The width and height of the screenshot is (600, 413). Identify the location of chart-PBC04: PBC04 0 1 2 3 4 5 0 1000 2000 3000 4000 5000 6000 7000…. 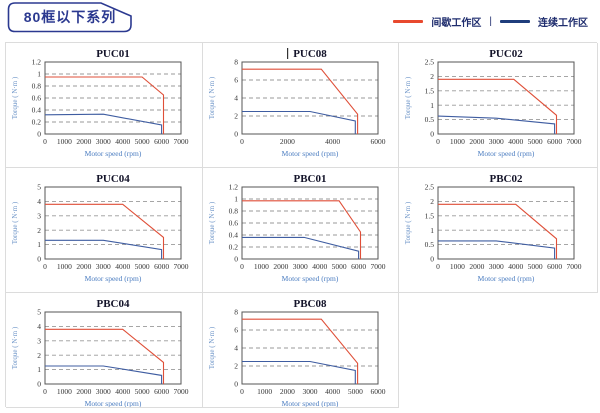
(100, 352).